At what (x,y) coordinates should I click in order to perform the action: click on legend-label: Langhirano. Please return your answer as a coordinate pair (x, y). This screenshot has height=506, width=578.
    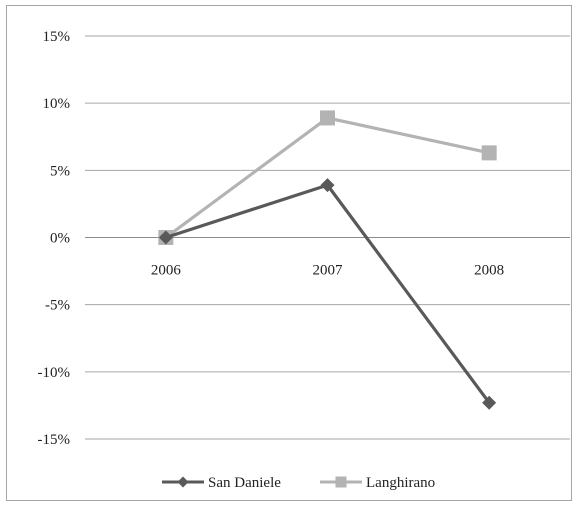
    Looking at the image, I should click on (400, 483).